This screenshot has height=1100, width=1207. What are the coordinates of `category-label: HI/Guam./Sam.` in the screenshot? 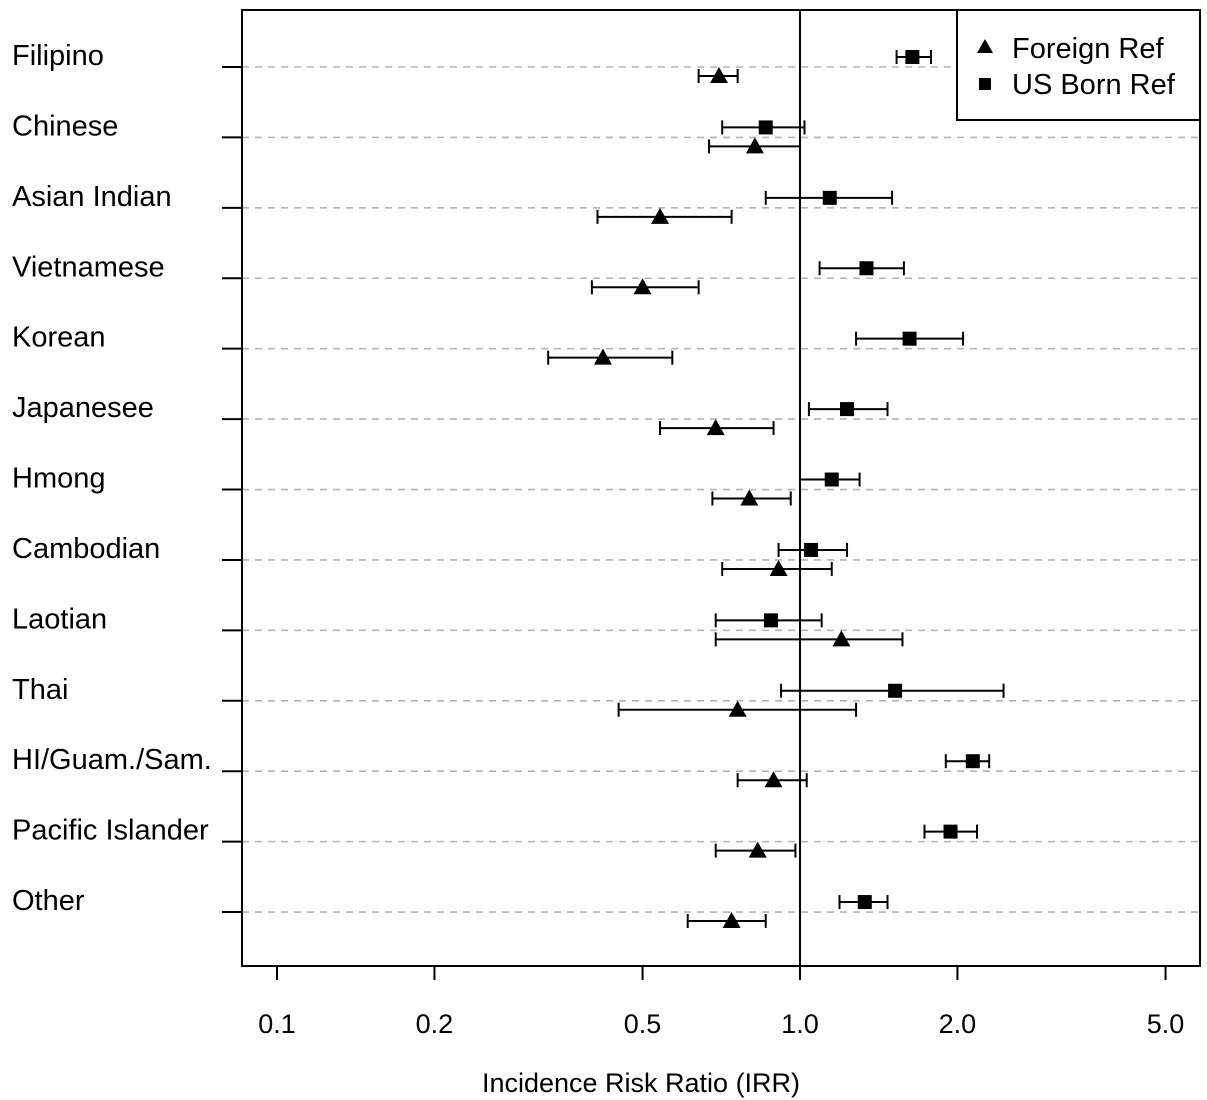 It's located at (112, 760).